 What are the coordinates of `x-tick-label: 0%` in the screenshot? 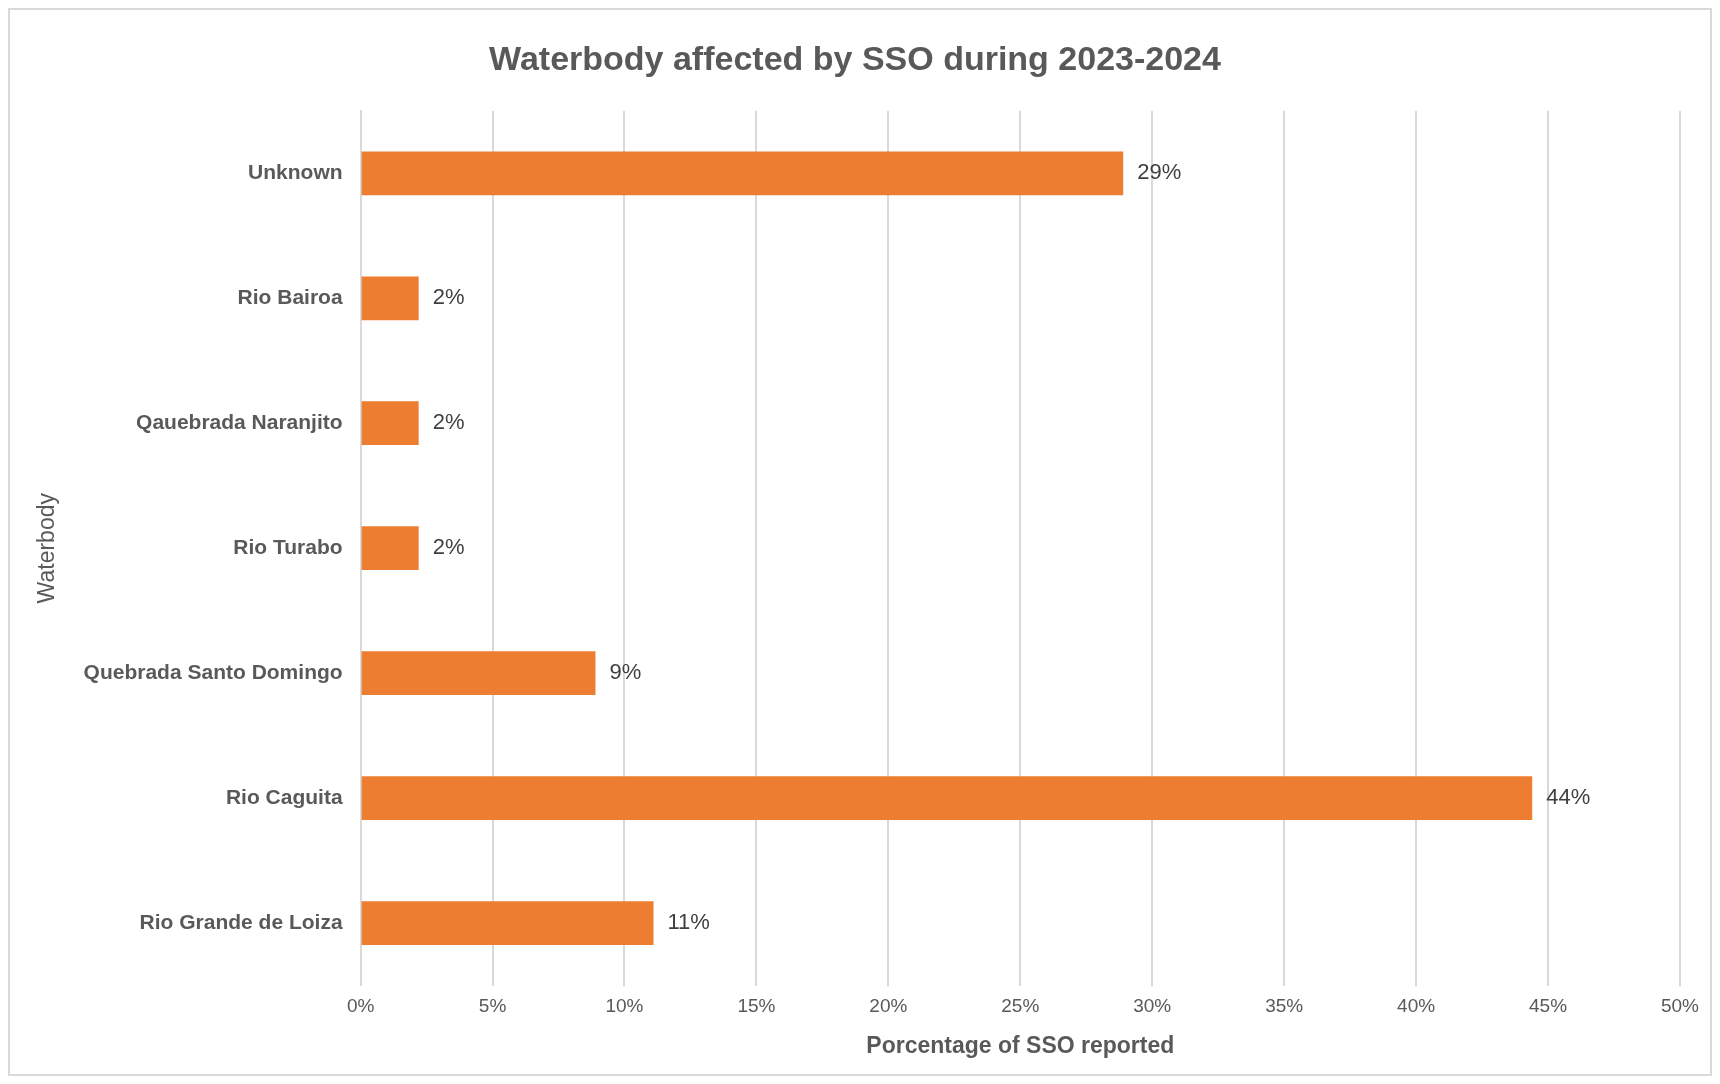 It's located at (360, 1006).